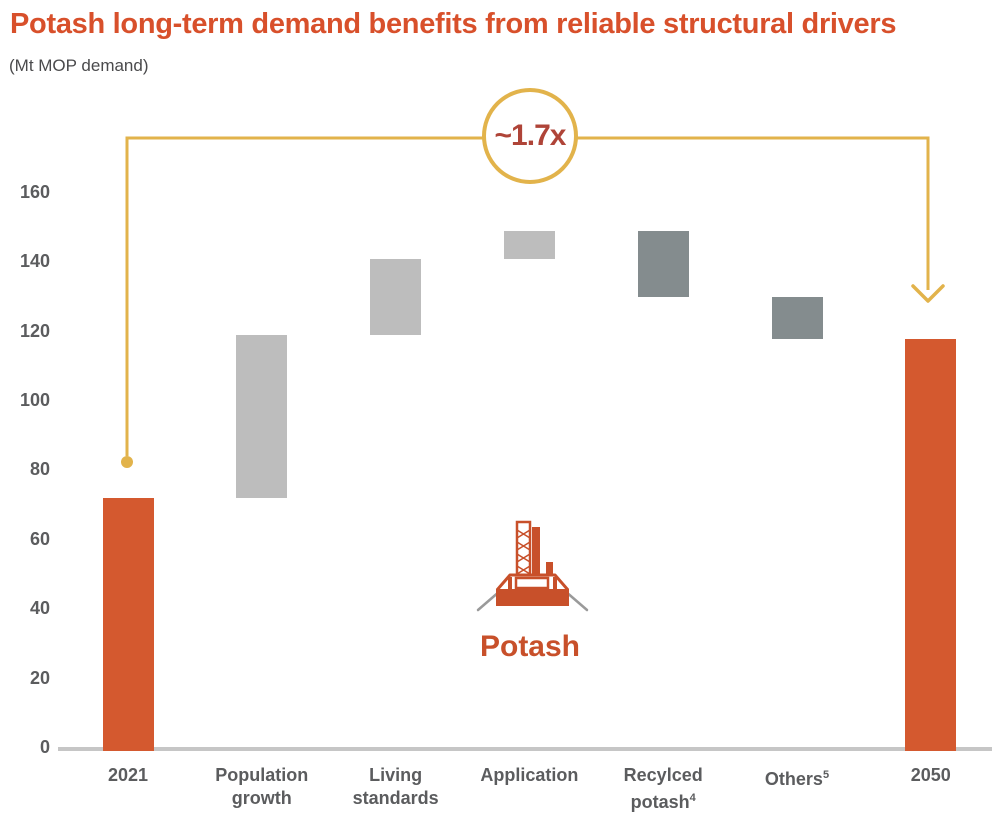 Image resolution: width=1000 pixels, height=818 pixels. Describe the element at coordinates (128, 624) in the screenshot. I see `bar-2021` at that location.